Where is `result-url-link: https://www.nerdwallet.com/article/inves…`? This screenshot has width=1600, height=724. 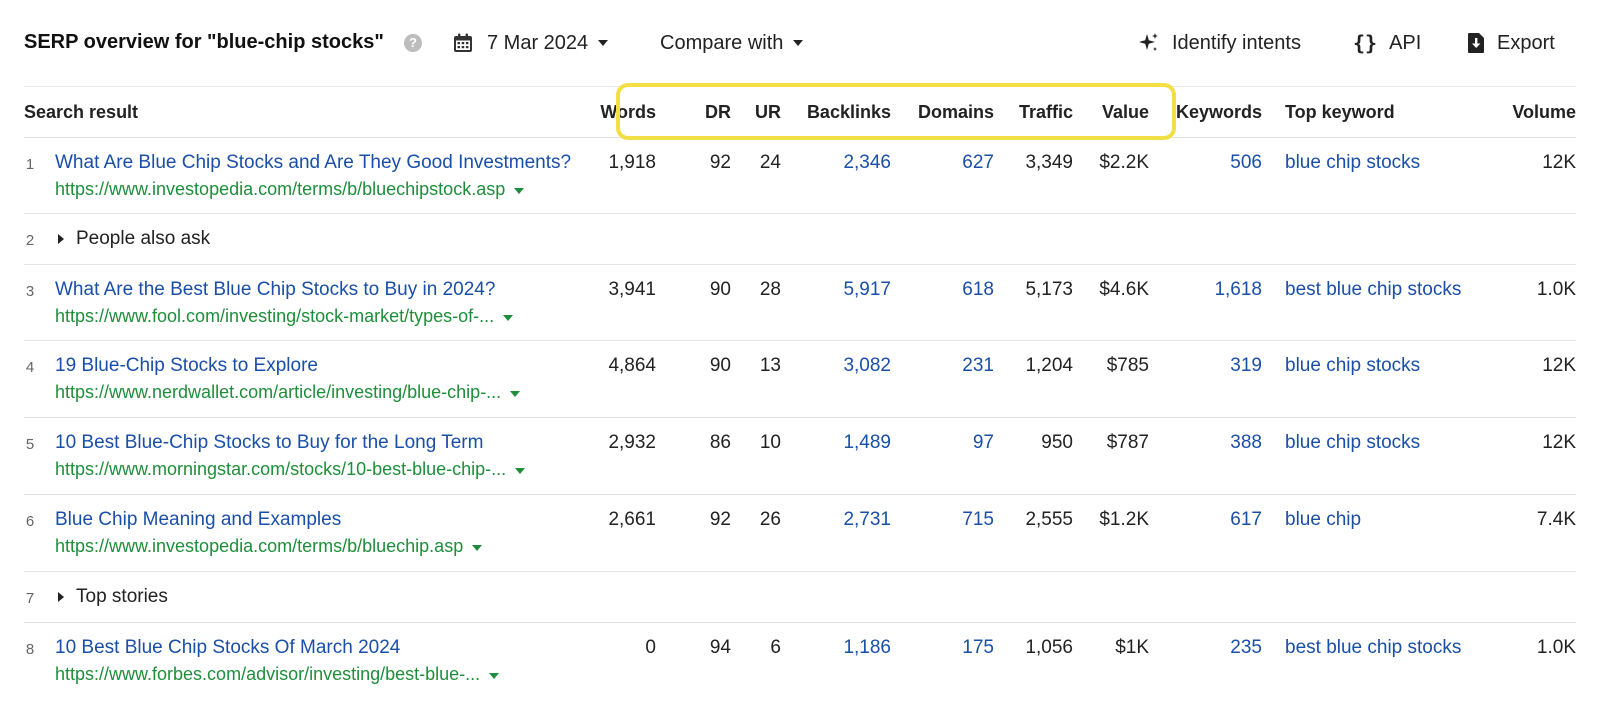 result-url-link: https://www.nerdwallet.com/article/inves… is located at coordinates (288, 392).